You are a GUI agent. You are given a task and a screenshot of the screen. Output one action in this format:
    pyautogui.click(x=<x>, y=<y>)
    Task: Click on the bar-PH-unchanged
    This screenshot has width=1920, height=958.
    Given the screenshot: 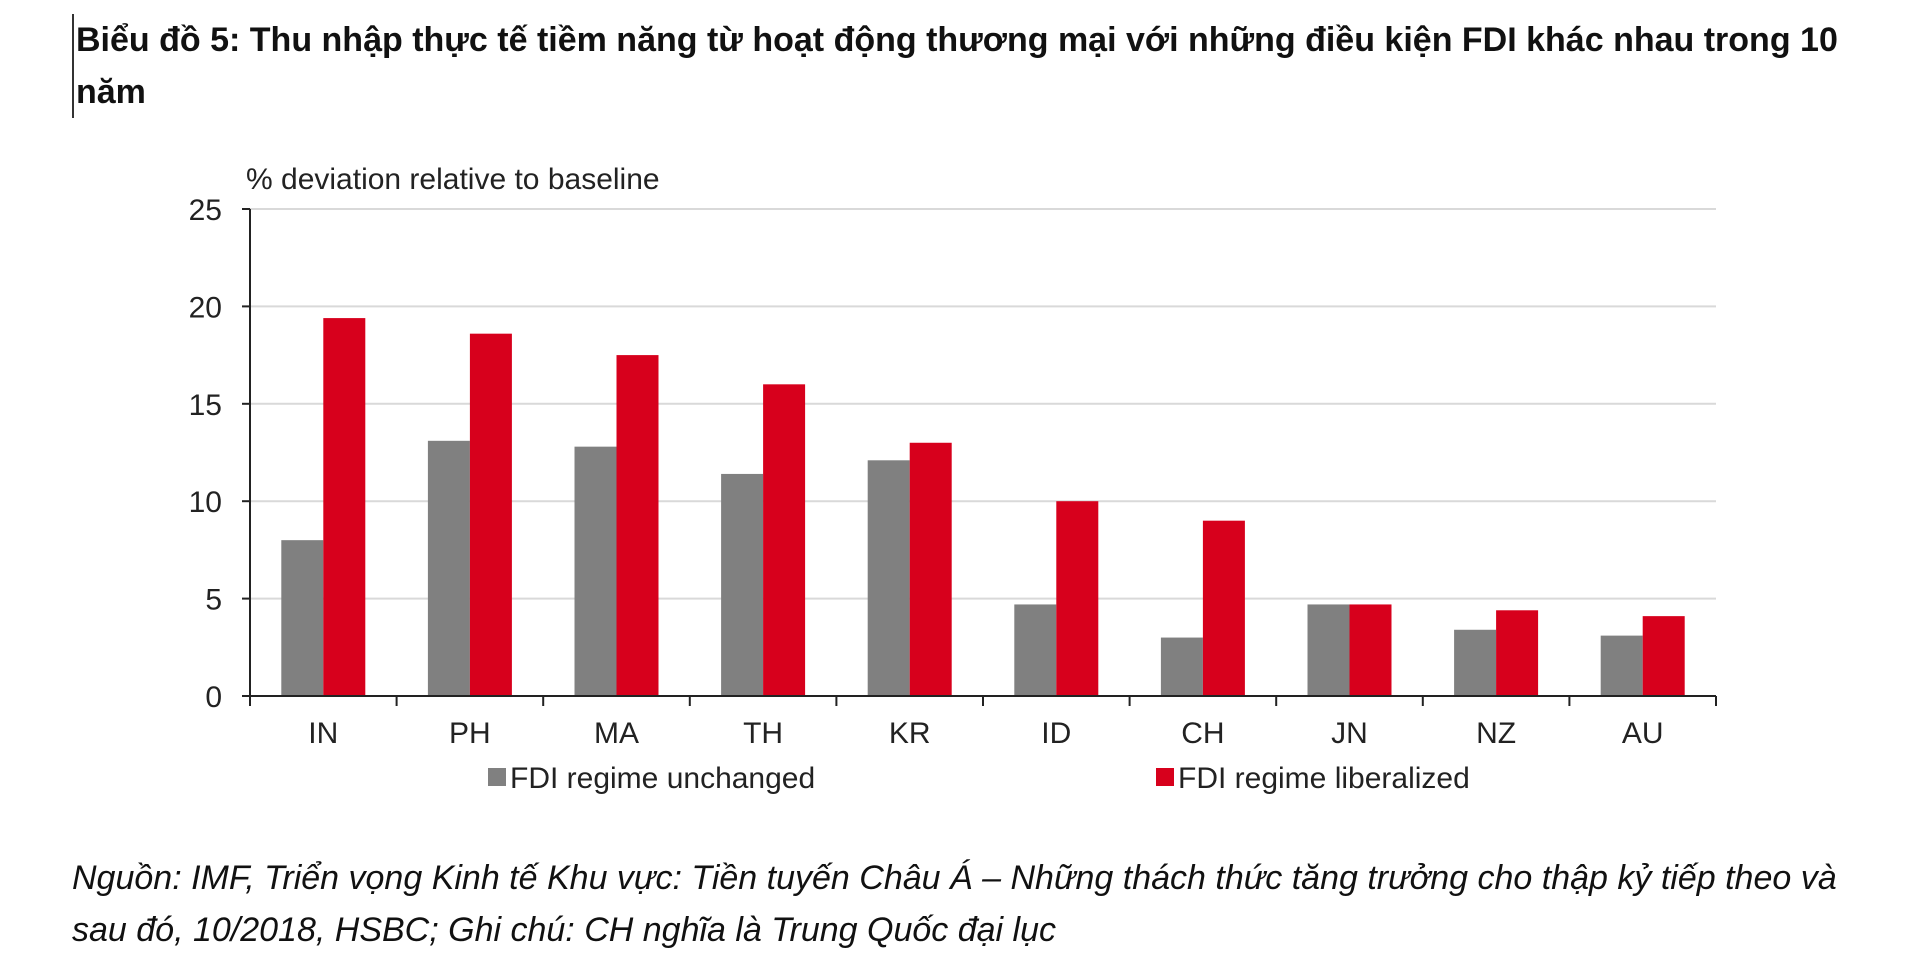 What is the action you would take?
    pyautogui.click(x=448, y=568)
    